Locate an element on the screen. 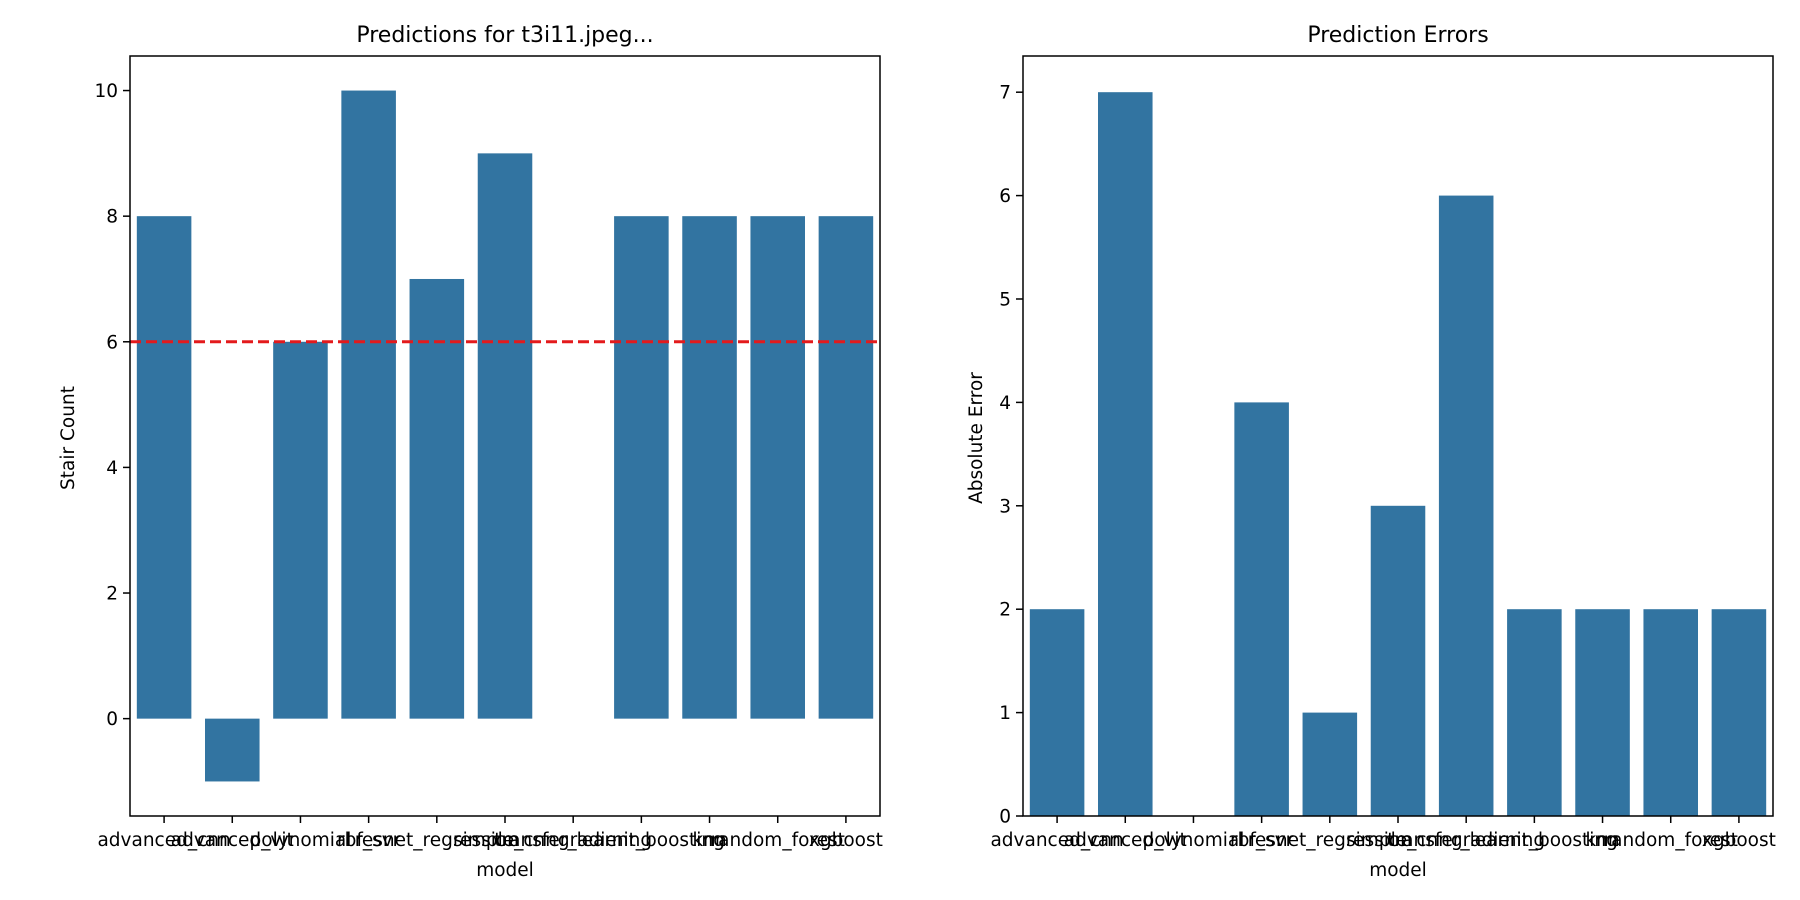 This screenshot has height=900, width=1800. errors-x-tick-label: advanced_vit is located at coordinates (1125, 840).